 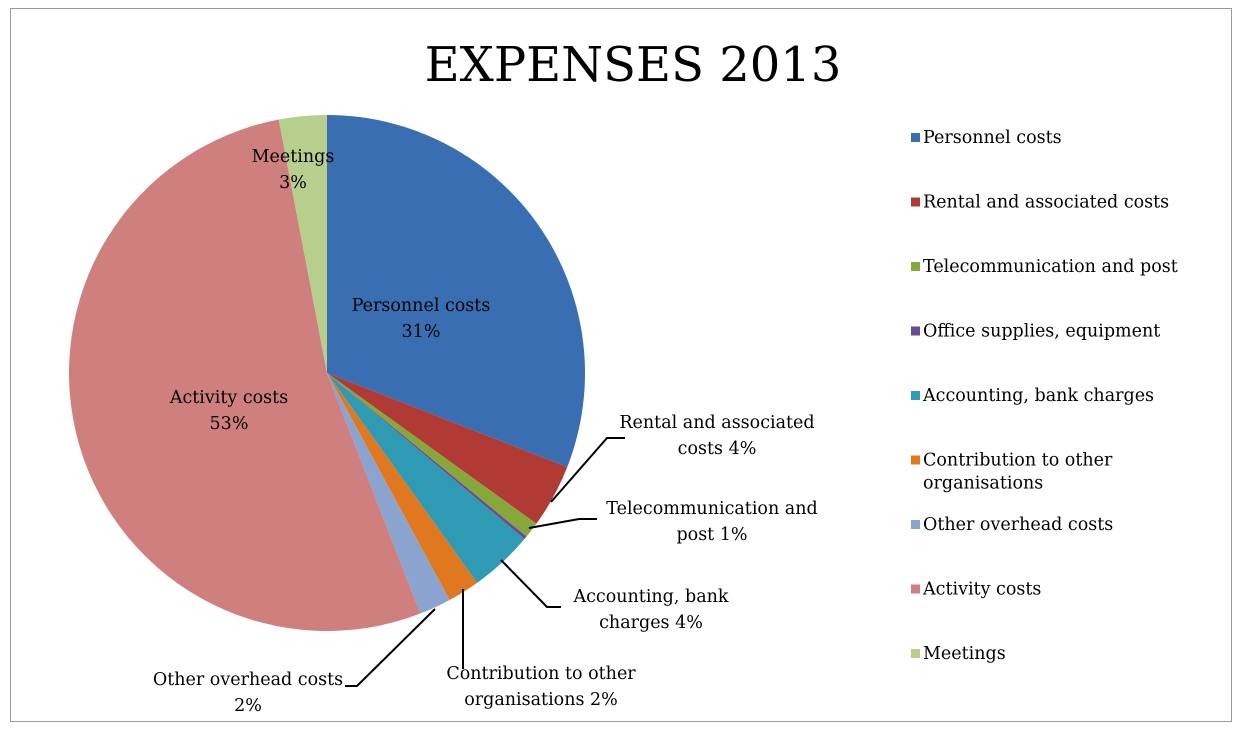 I want to click on pie-slice-accounting-bank-charges, so click(x=426, y=478).